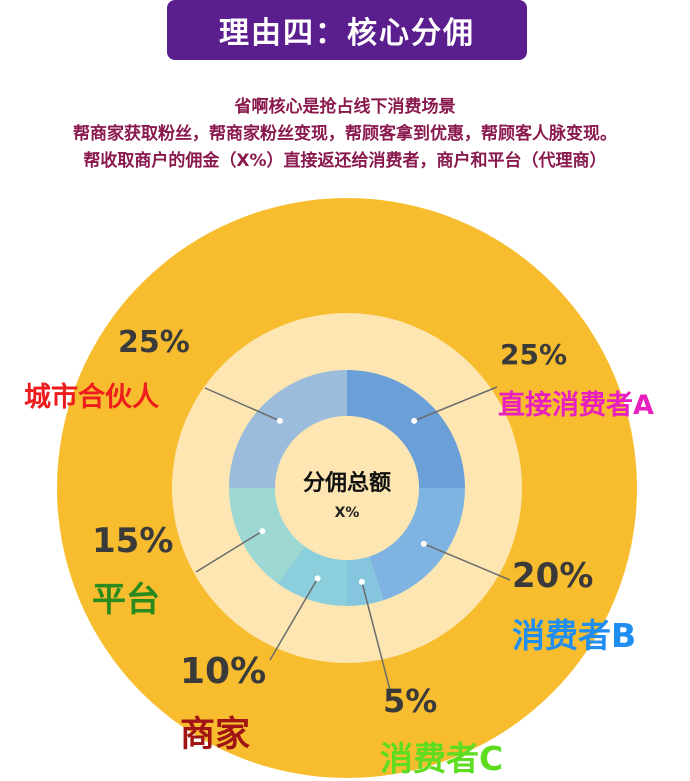 The width and height of the screenshot is (690, 781). What do you see at coordinates (347, 513) in the screenshot?
I see `center-value: X%` at bounding box center [347, 513].